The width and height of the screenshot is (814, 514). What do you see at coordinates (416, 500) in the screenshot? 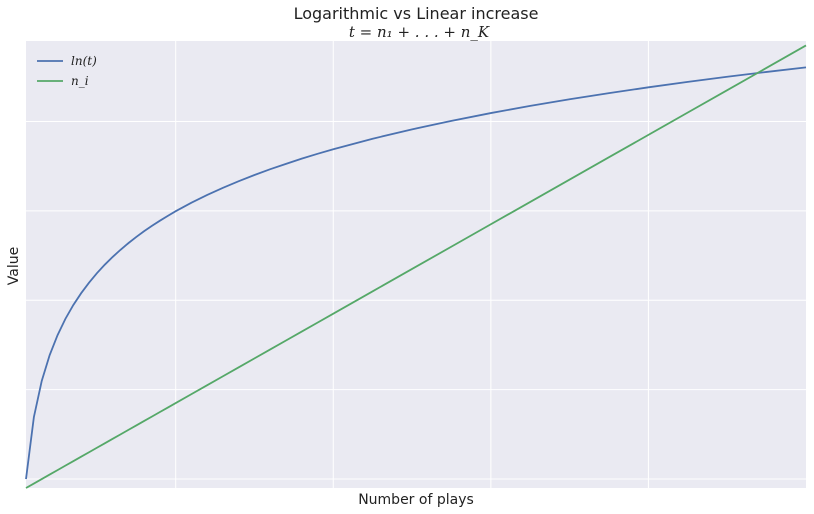
I see `x-axis-label: Number of plays` at bounding box center [416, 500].